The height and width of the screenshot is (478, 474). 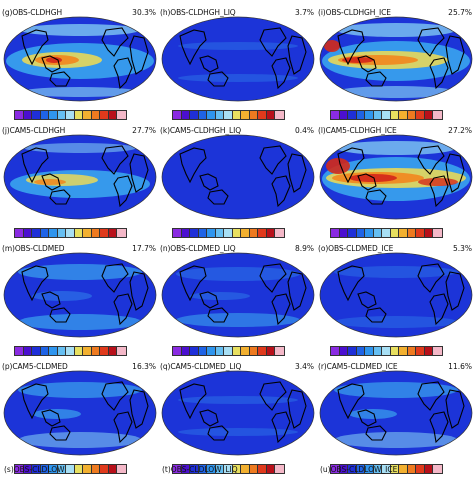 I want to click on panel-title: (k)CAM5-CLDHGH_LIQ, so click(x=201, y=130).